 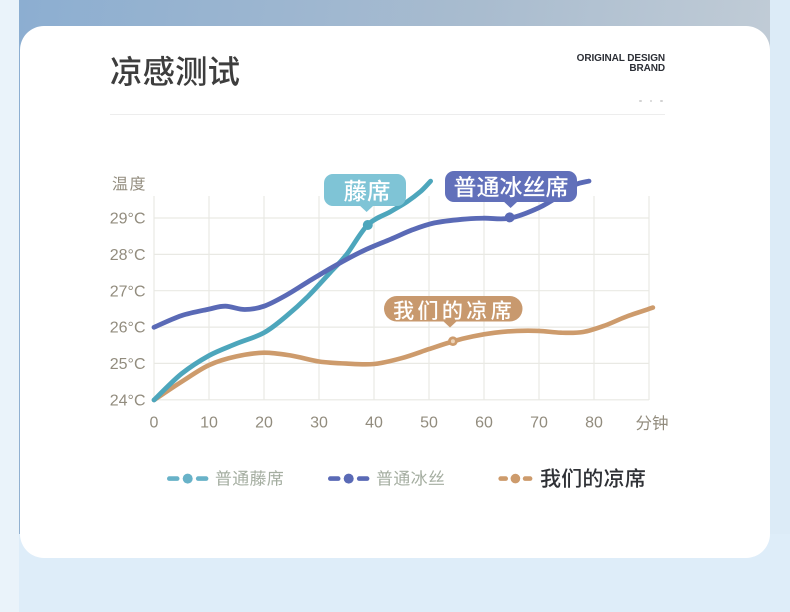 What do you see at coordinates (128, 255) in the screenshot?
I see `svg-text: 28°C` at bounding box center [128, 255].